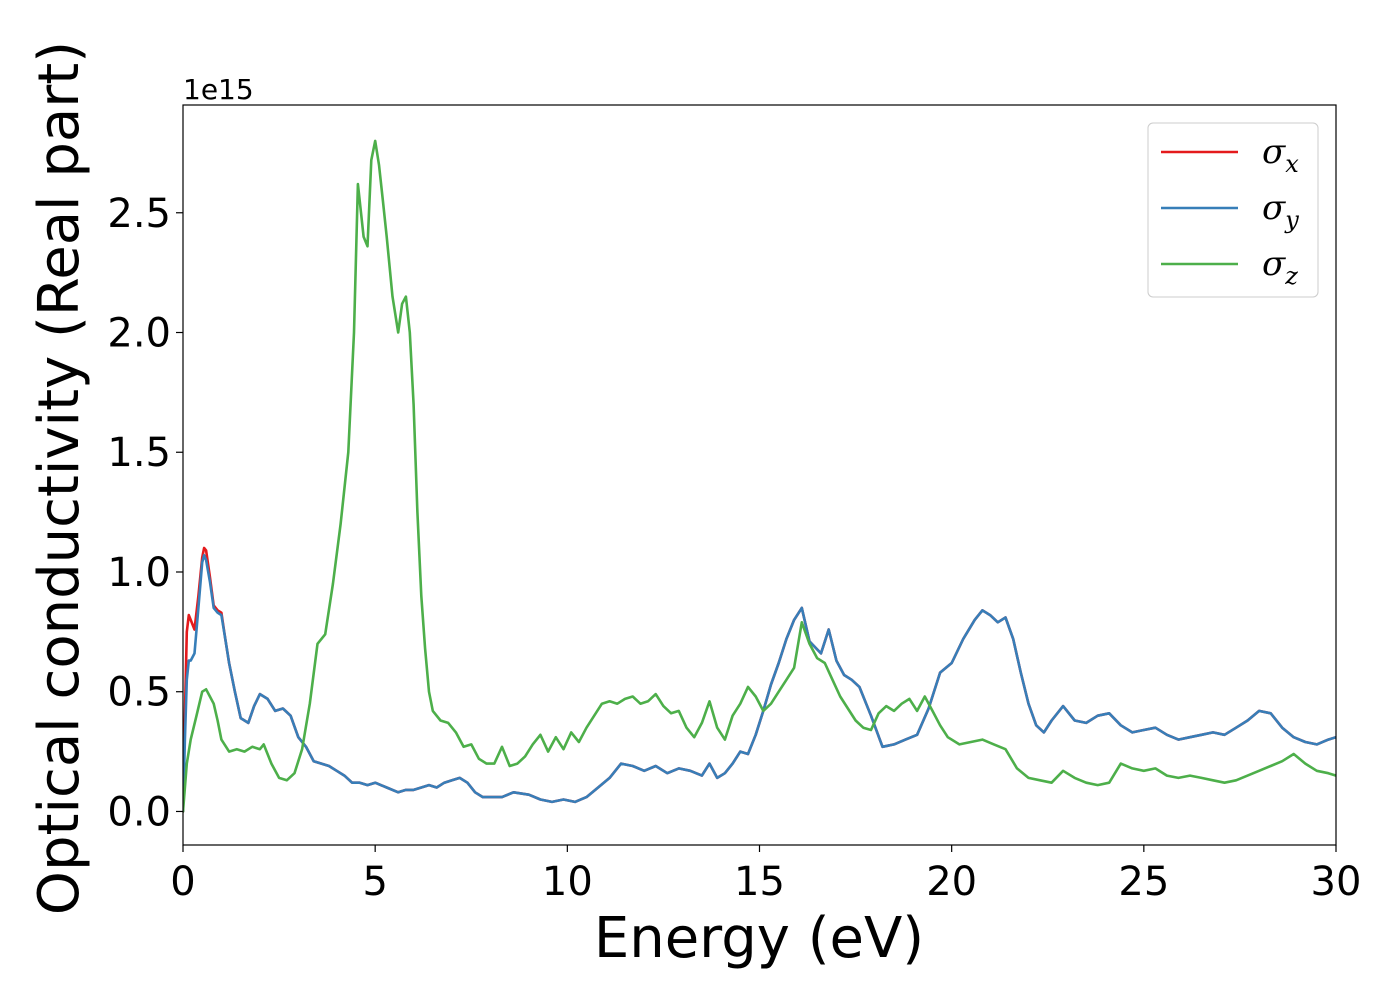 This screenshot has height=1000, width=1400. I want to click on legend: σx σy σz, so click(1233, 210).